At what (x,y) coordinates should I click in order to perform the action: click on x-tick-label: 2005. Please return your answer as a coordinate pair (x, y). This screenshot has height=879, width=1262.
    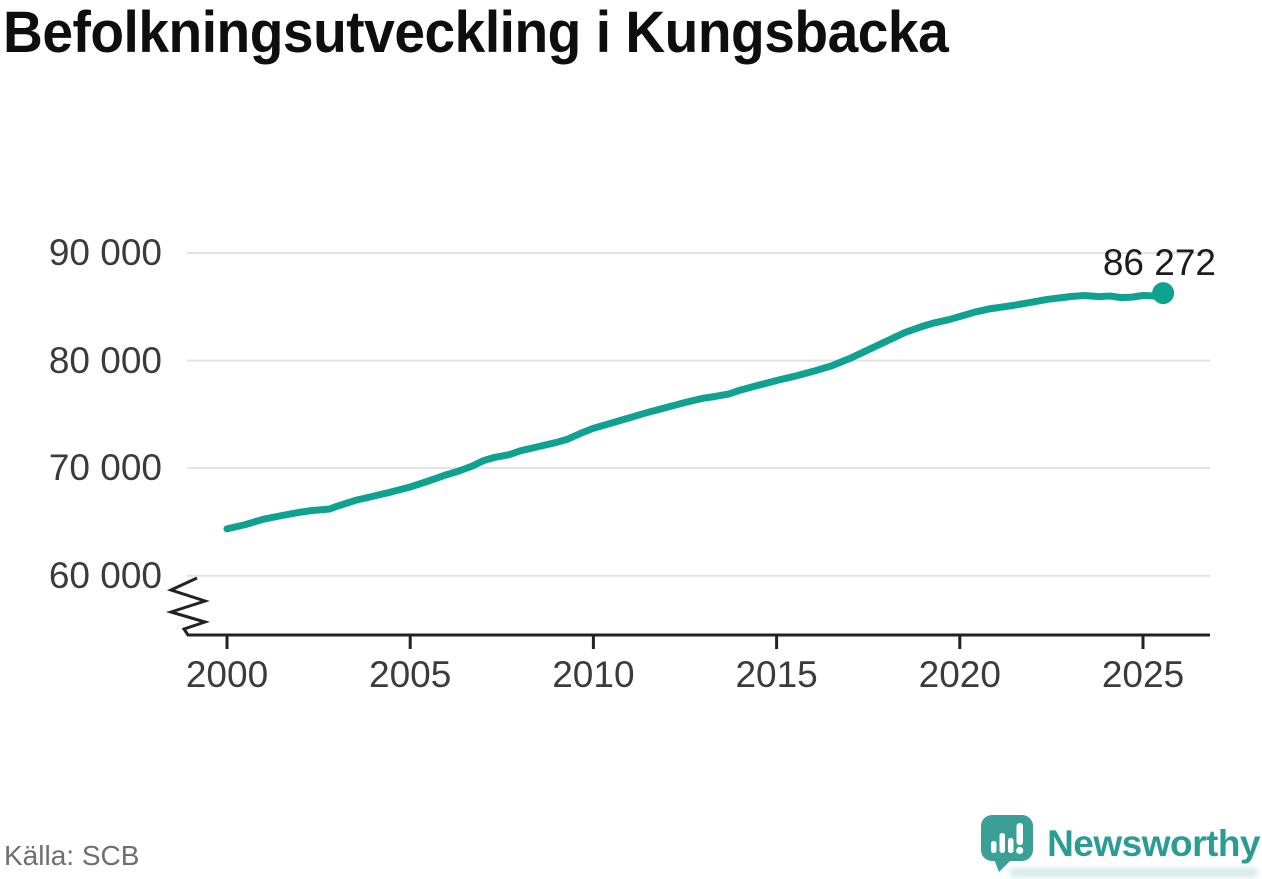
    Looking at the image, I should click on (410, 674).